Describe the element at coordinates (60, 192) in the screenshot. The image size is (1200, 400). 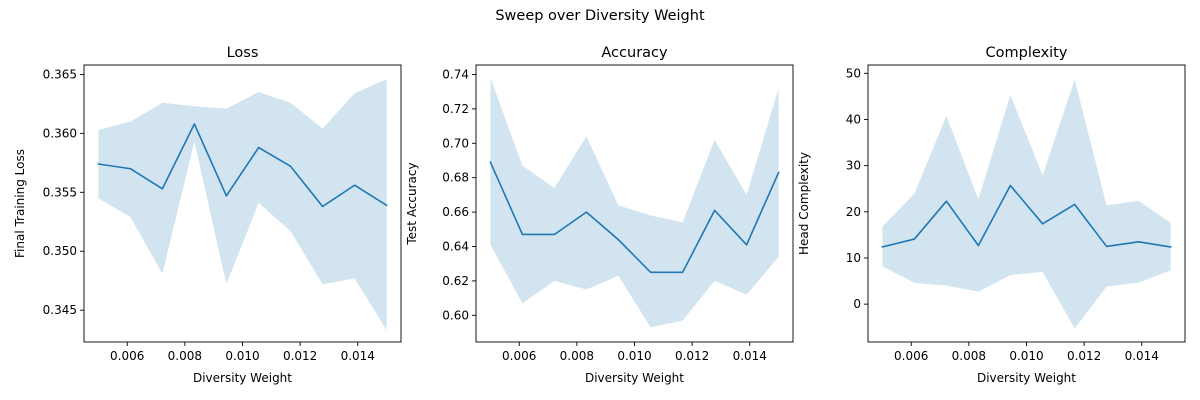
I see `loss-y-tick-label: 0.355` at that location.